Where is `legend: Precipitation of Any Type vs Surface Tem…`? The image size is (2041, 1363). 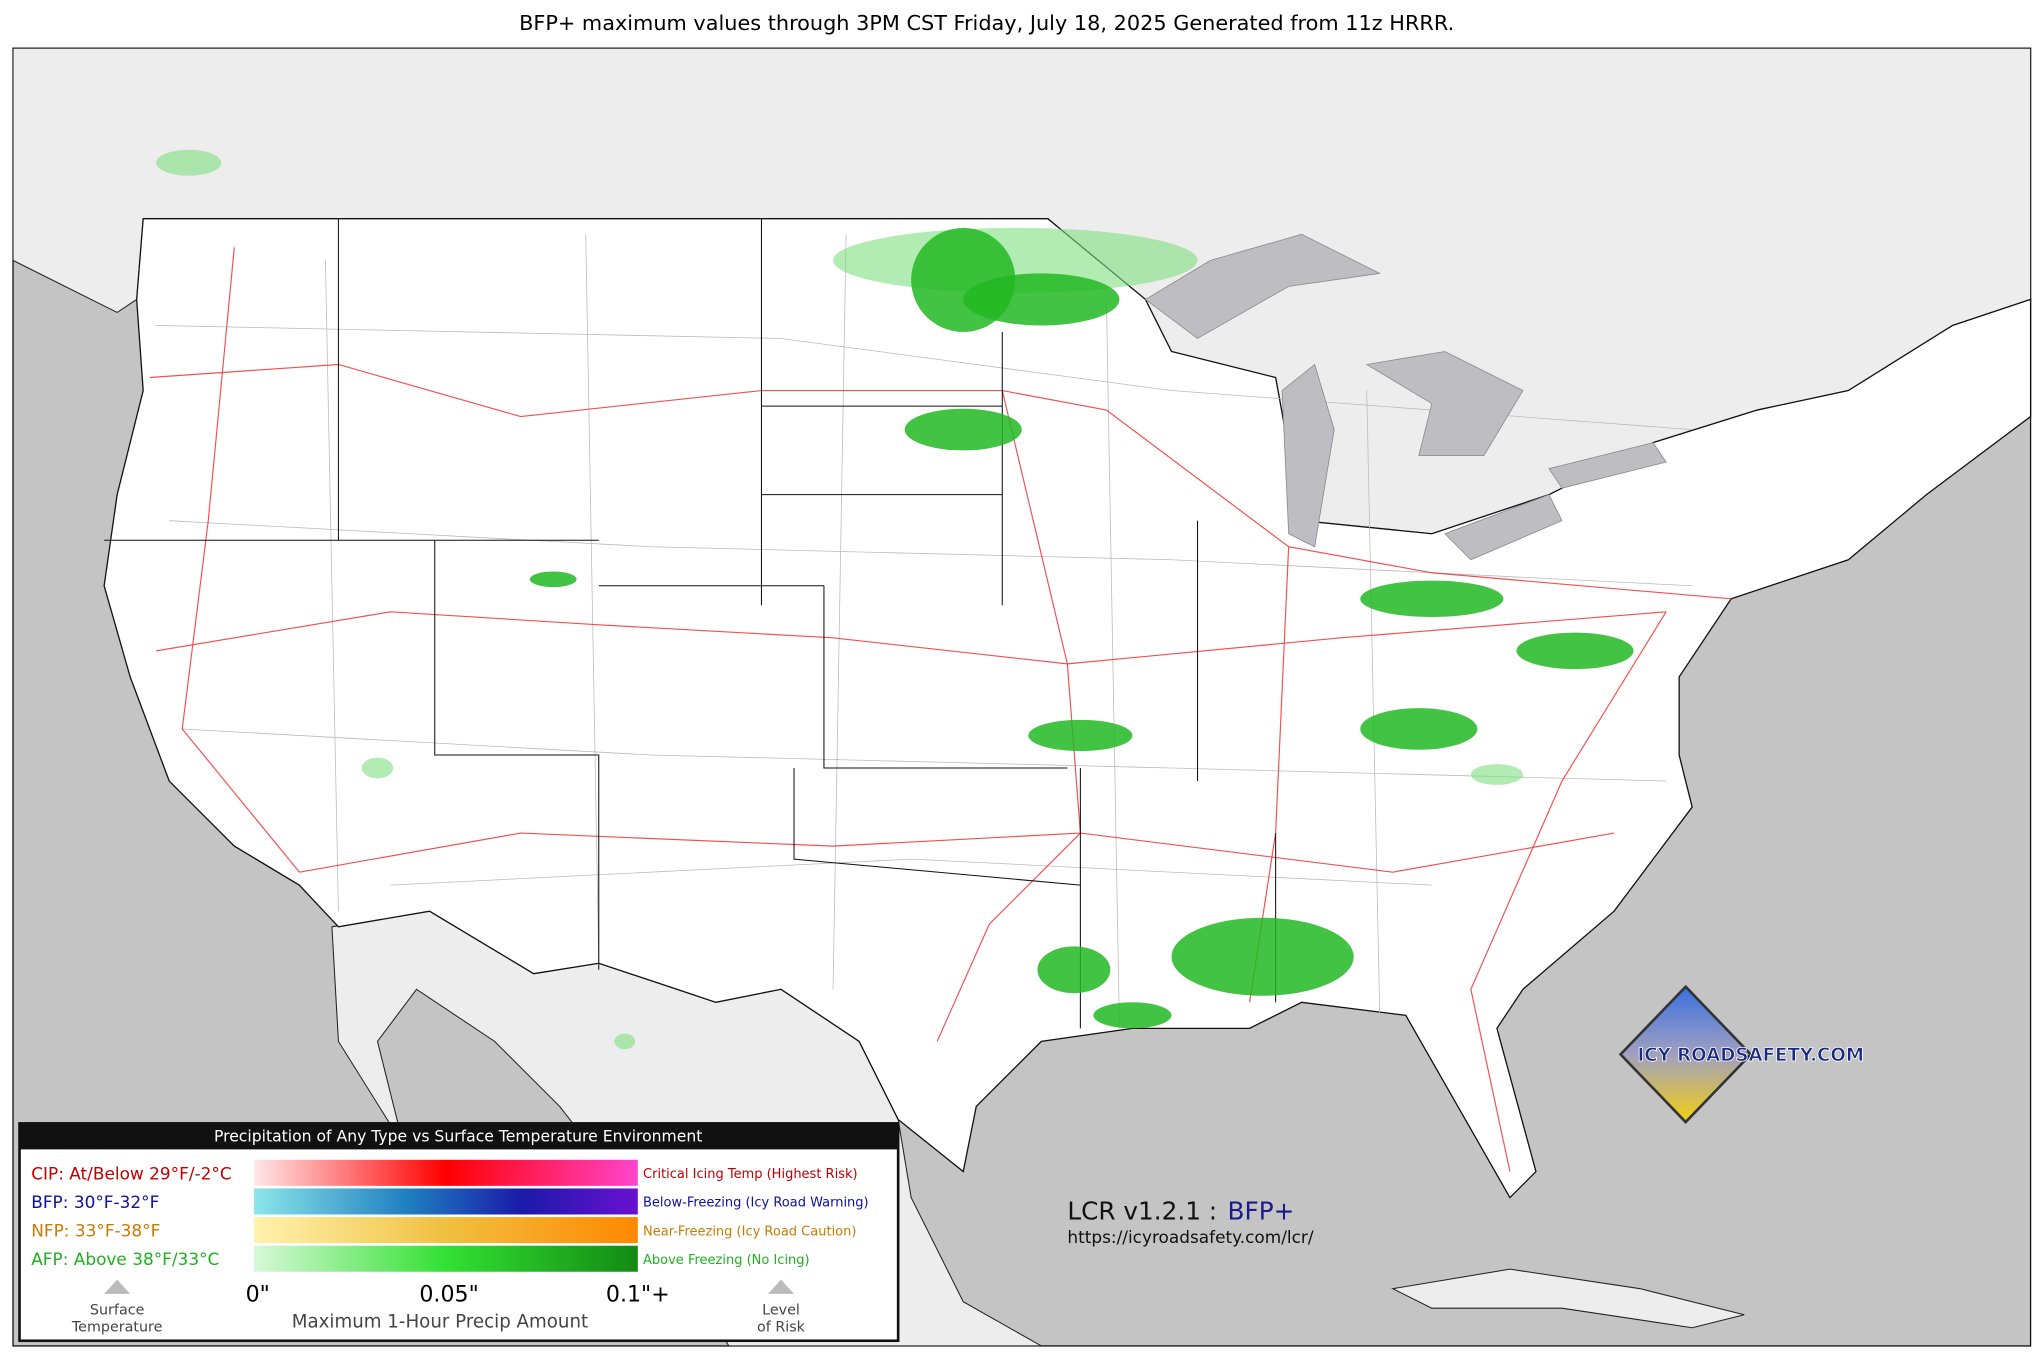
legend: Precipitation of Any Type vs Surface Tem… is located at coordinates (459, 1232).